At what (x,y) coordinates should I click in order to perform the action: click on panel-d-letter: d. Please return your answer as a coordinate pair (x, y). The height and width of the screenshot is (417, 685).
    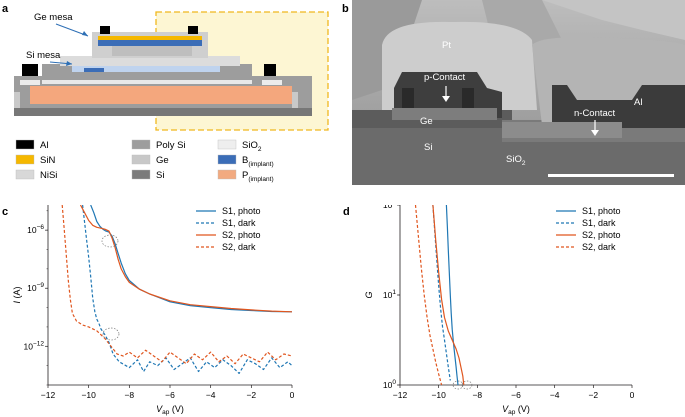
    Looking at the image, I should click on (346, 212).